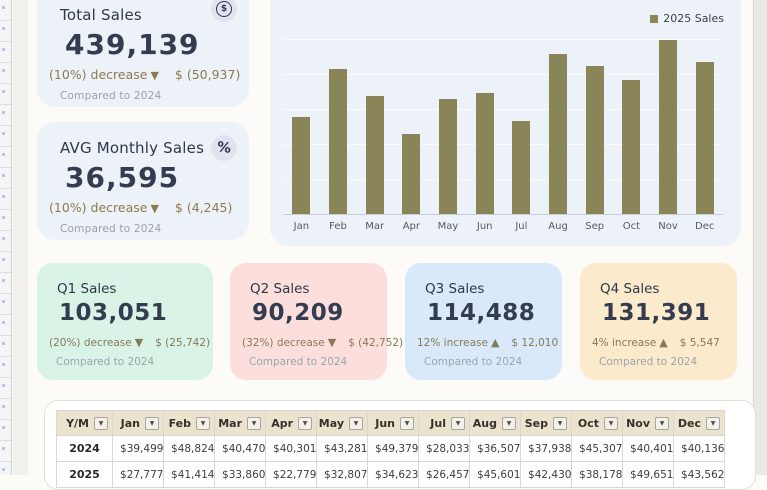 The width and height of the screenshot is (767, 490). Describe the element at coordinates (138, 475) in the screenshot. I see `cell-2025-jan: $27,777` at that location.